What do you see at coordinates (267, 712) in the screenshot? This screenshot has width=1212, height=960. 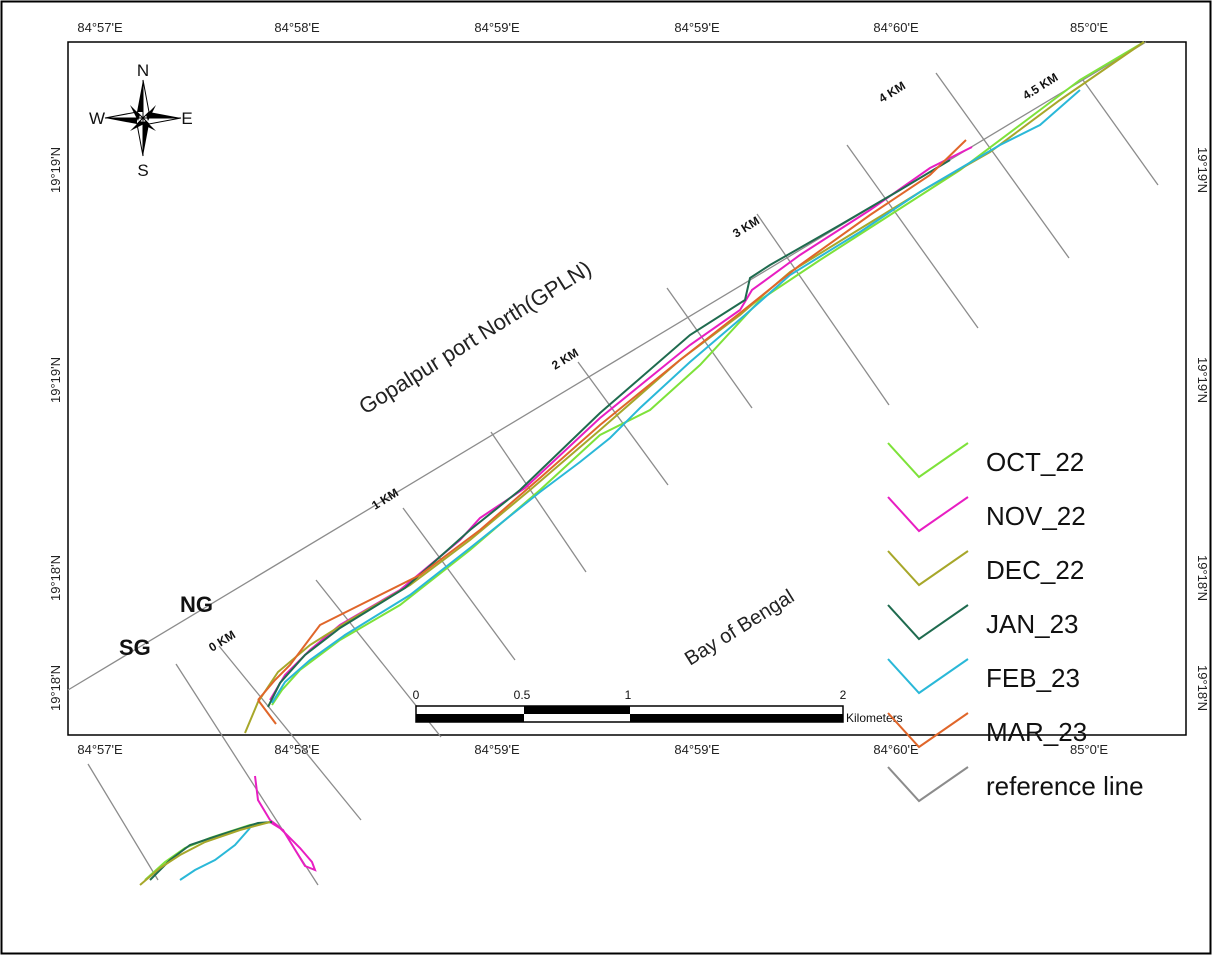 I see `shoreline-mar-23-spur` at bounding box center [267, 712].